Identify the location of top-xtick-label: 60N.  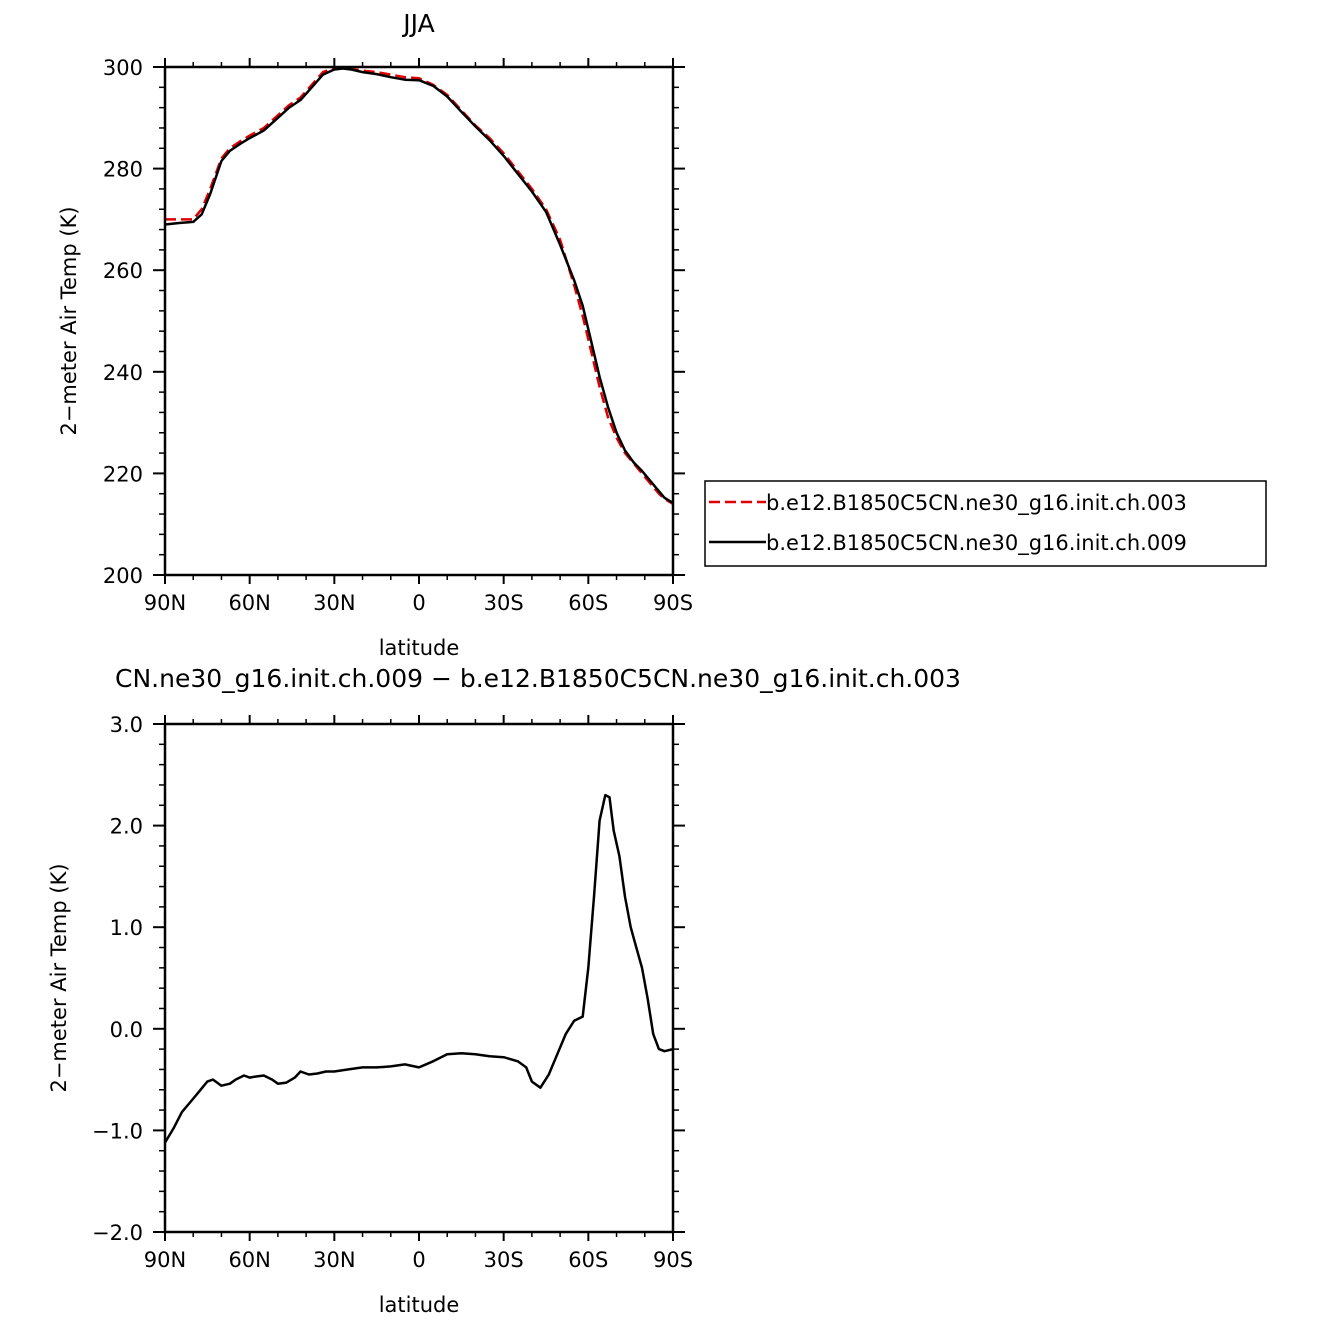
(249, 603).